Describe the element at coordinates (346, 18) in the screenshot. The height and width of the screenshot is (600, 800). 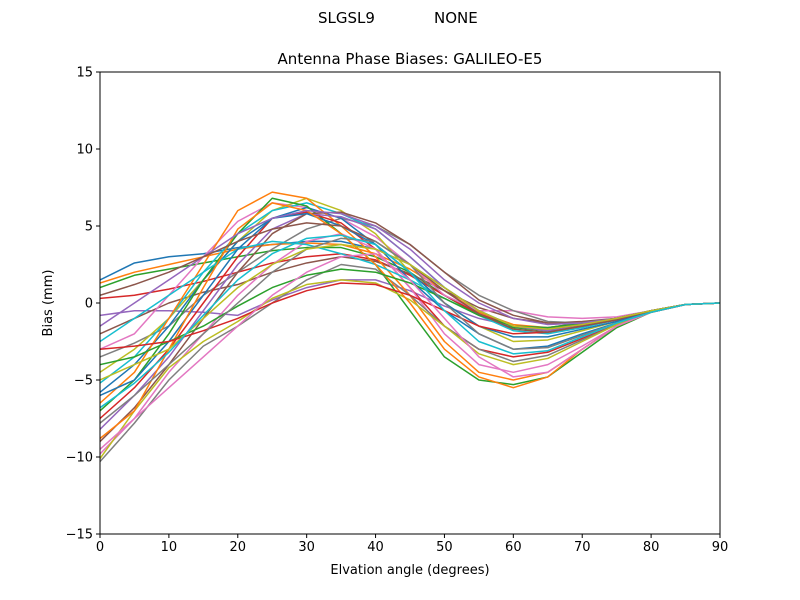
I see `figure-suptitle-left: SLGSL9` at that location.